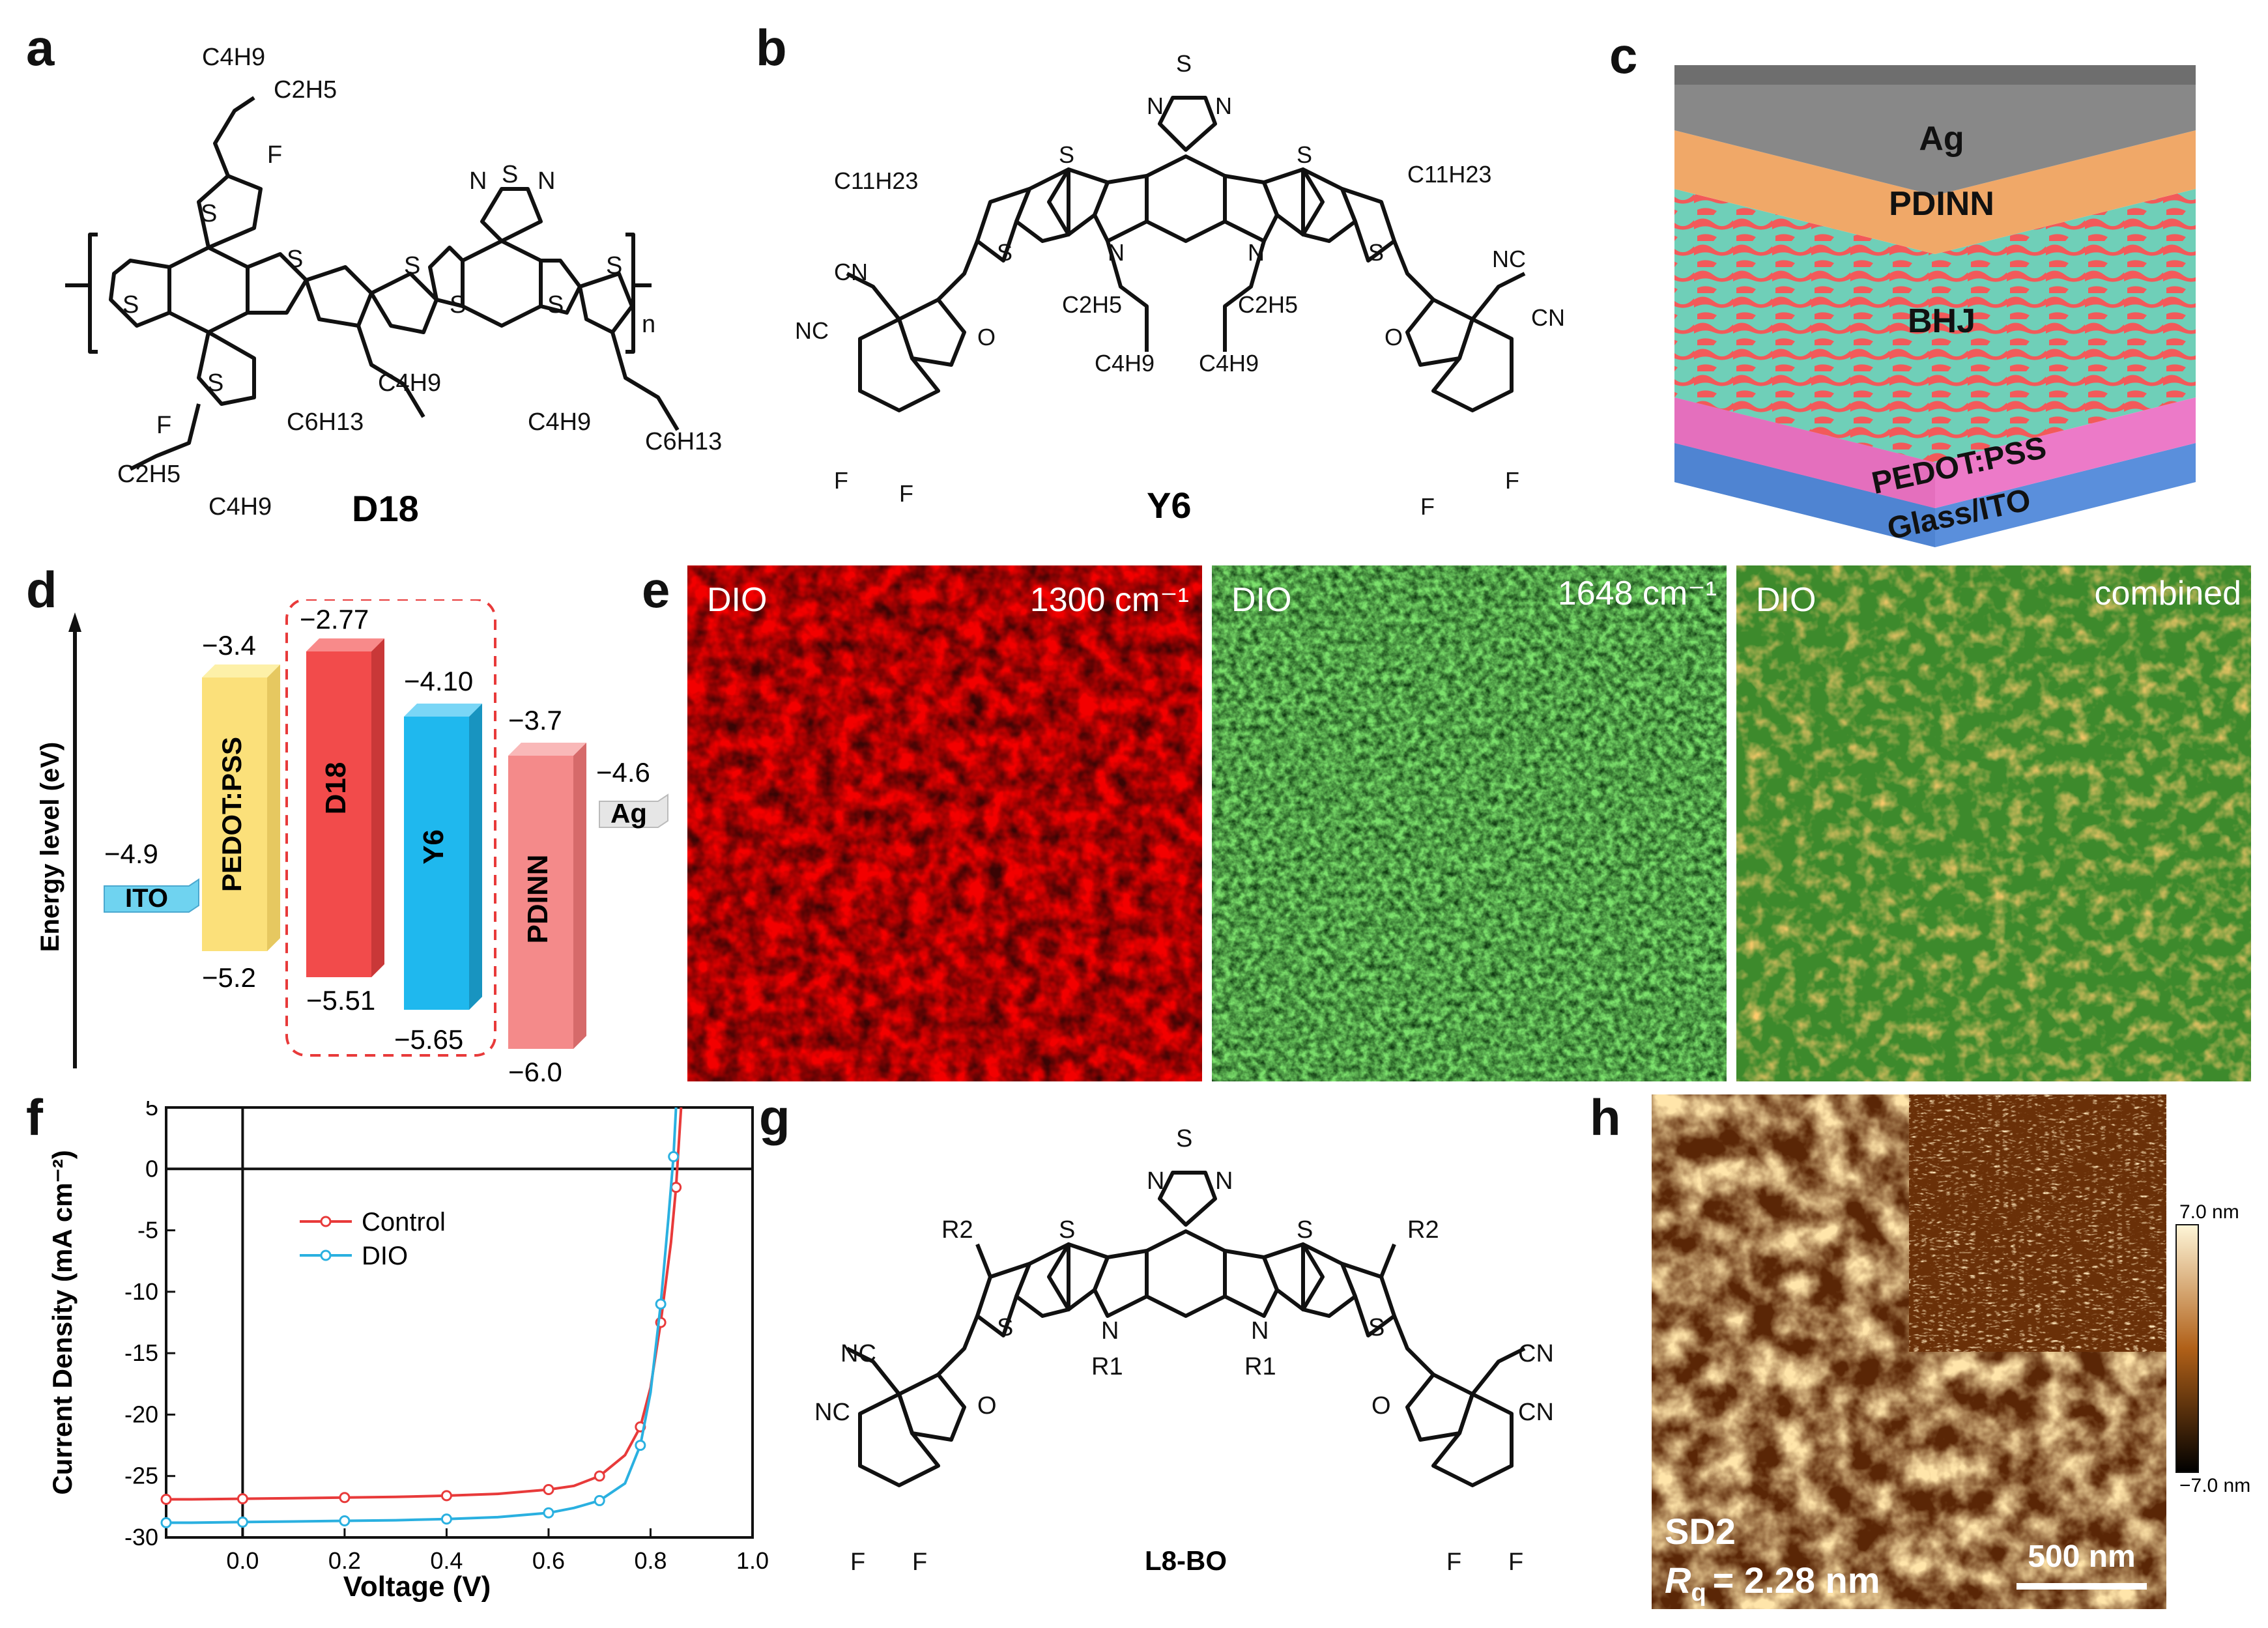 The image size is (2268, 1628). I want to click on y6-bottom-label: −5.65, so click(428, 1039).